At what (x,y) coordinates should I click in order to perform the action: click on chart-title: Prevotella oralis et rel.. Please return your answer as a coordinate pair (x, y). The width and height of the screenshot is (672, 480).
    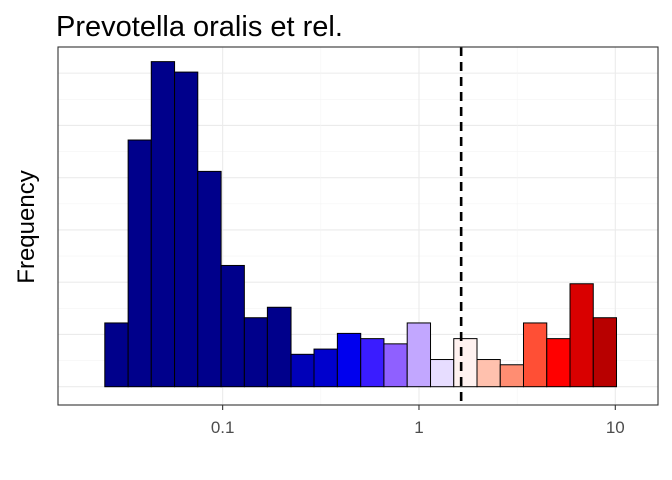
    Looking at the image, I should click on (199, 27).